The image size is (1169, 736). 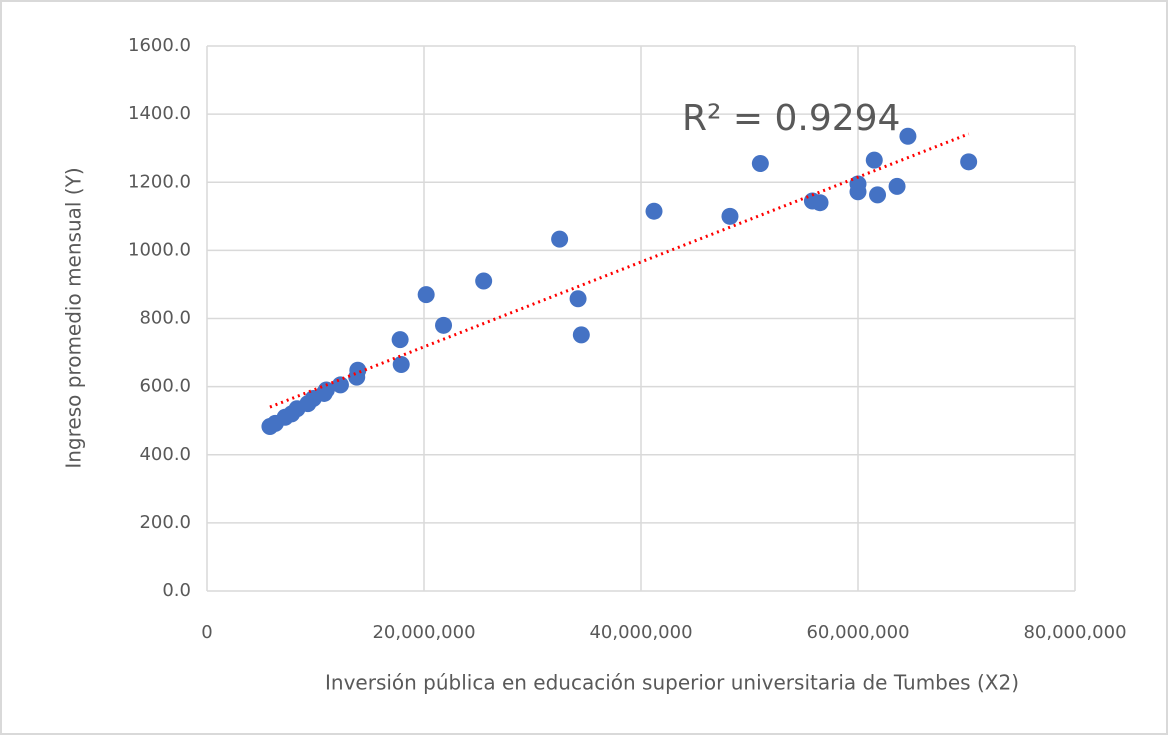 I want to click on x-tick-label: 0, so click(x=206, y=632).